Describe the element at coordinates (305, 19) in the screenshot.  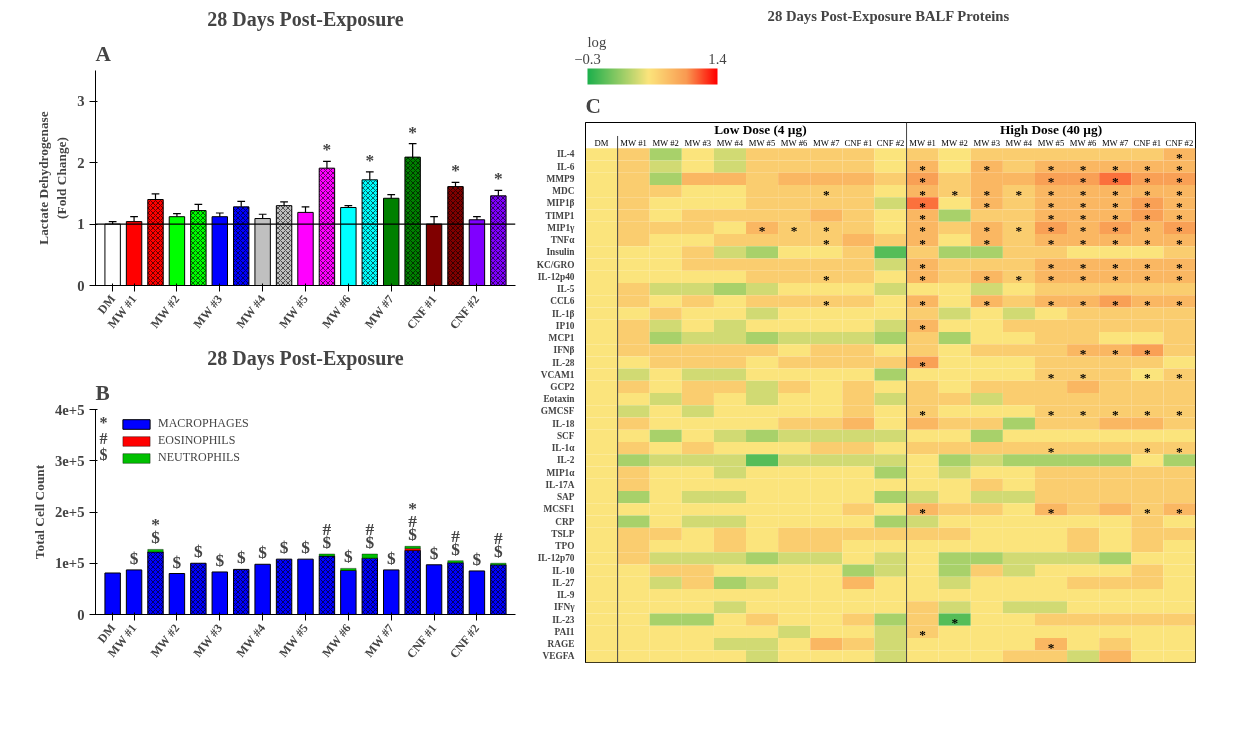
I see `chart-title: 28 Days Post-Exposure` at that location.